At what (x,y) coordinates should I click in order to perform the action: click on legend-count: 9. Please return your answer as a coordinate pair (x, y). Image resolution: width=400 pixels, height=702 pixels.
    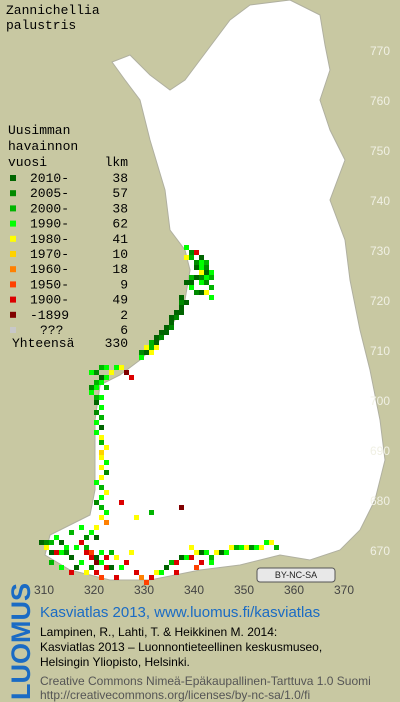
    Looking at the image, I should click on (124, 284).